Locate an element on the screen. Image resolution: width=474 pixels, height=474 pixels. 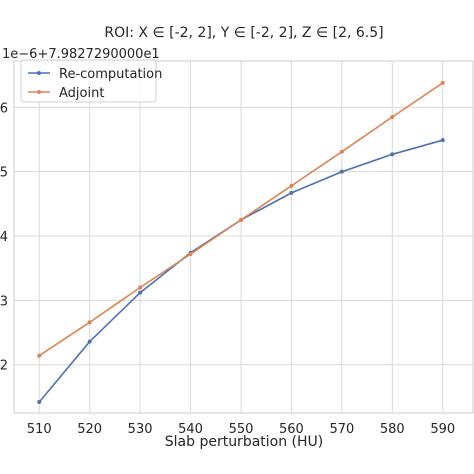
y-offset-text: 1e−6+7.9827290000e1 is located at coordinates (81, 54).